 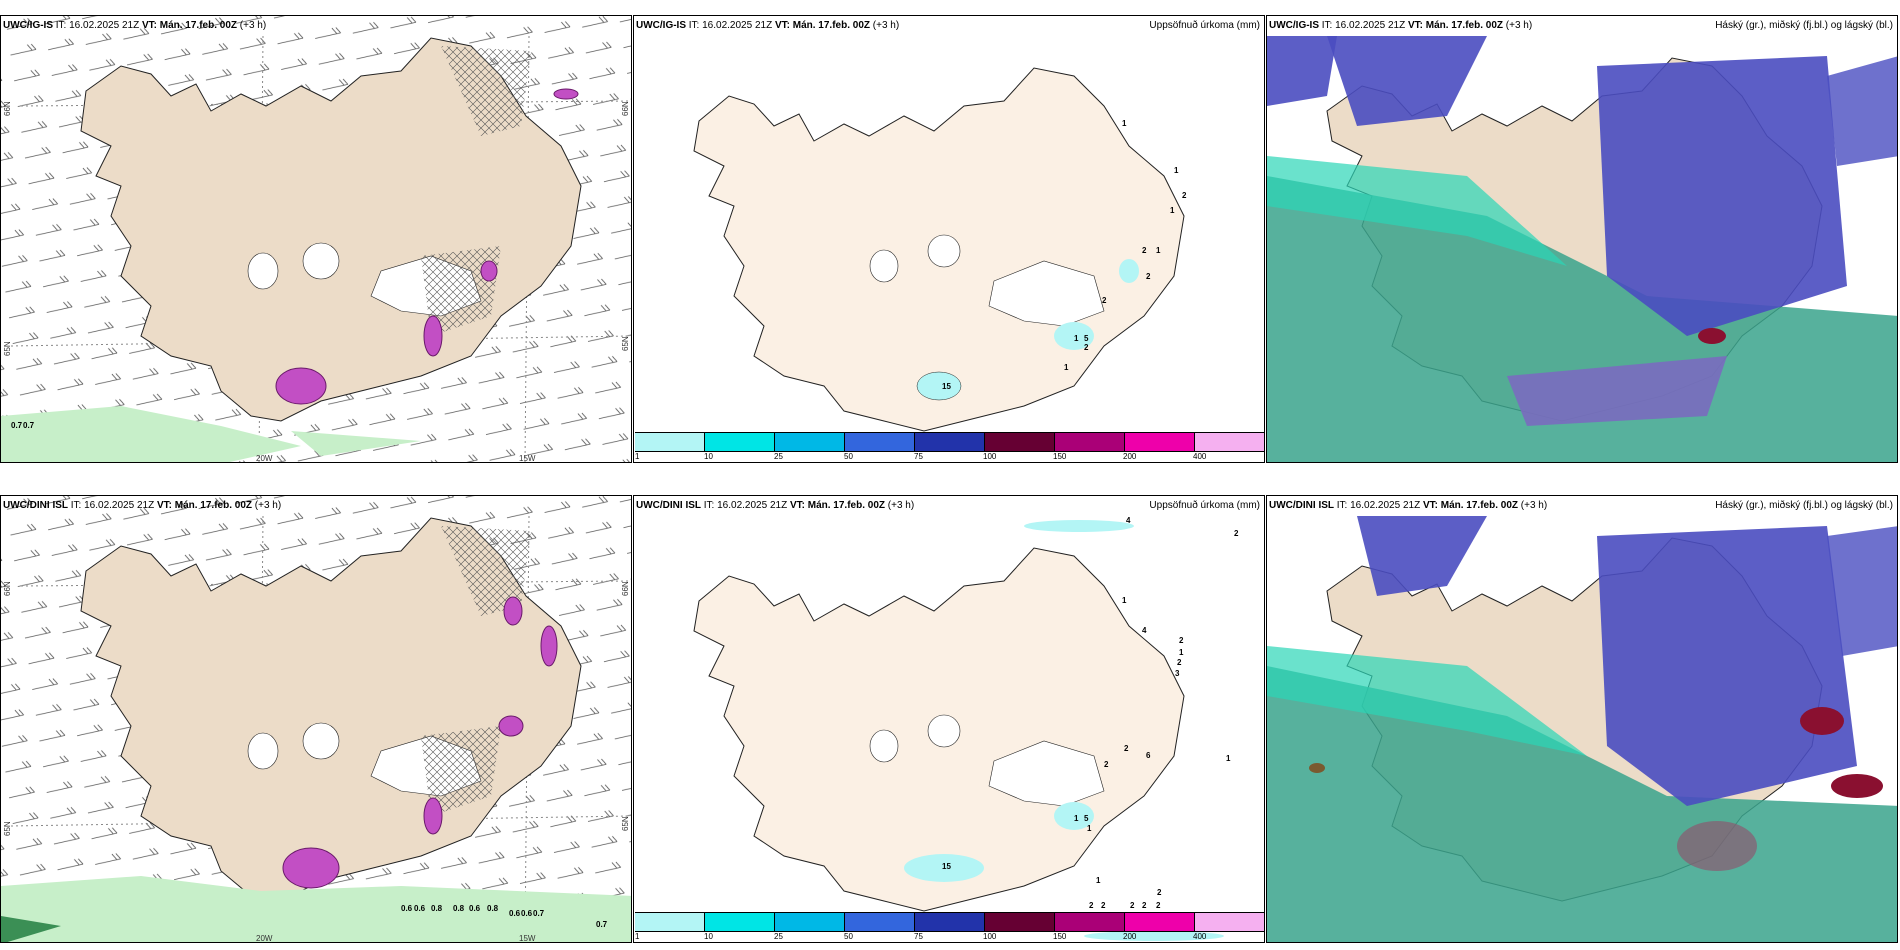 What do you see at coordinates (625, 343) in the screenshot?
I see `lat-label-65n-right: 65N` at bounding box center [625, 343].